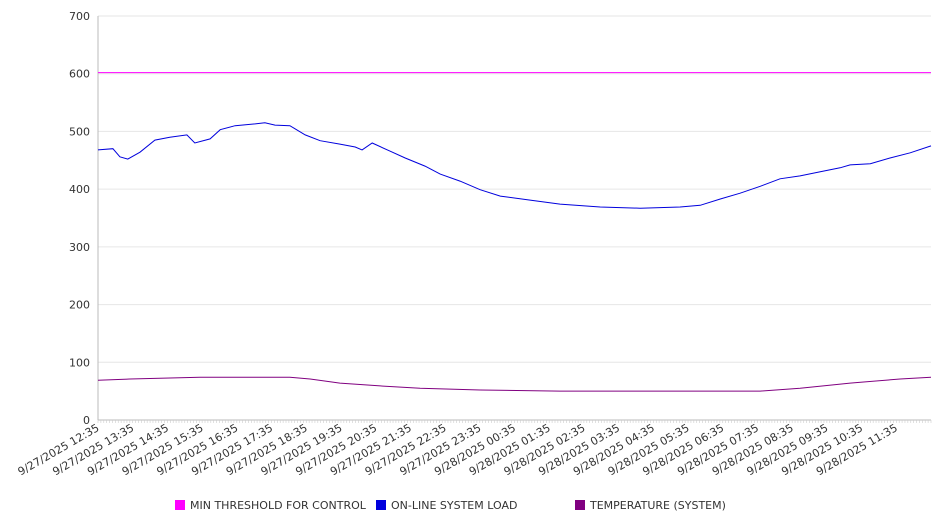 This screenshot has height=526, width=946. I want to click on y-axis: 0 100 200 300 400 500 600 700, so click(84, 218).